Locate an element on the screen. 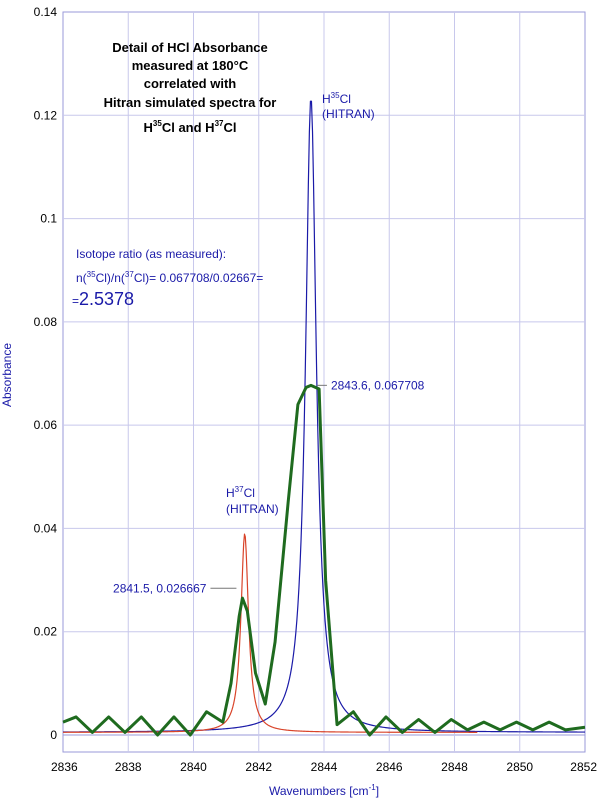 The width and height of the screenshot is (600, 799). y-tick-label: 0.12 is located at coordinates (46, 115).